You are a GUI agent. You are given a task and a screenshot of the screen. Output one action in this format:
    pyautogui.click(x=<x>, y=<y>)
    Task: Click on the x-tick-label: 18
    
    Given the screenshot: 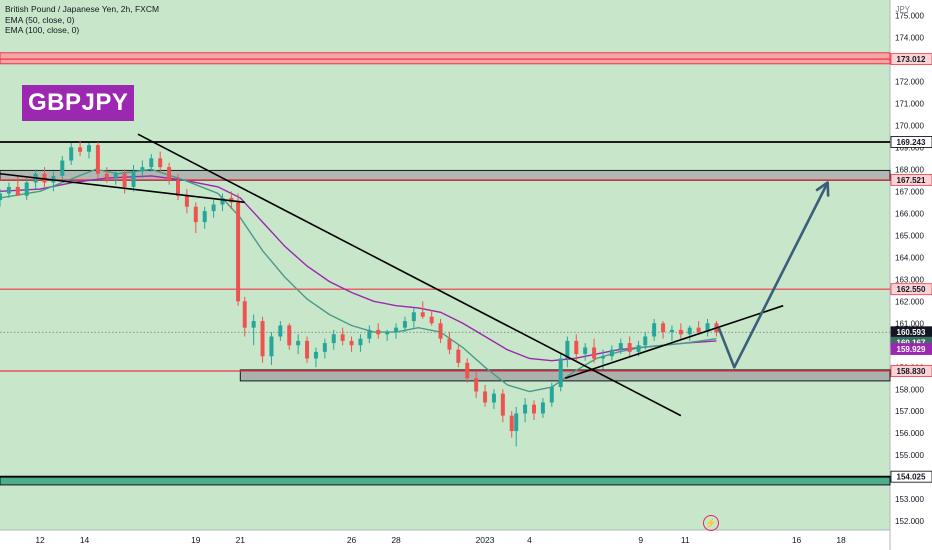 What is the action you would take?
    pyautogui.click(x=841, y=540)
    